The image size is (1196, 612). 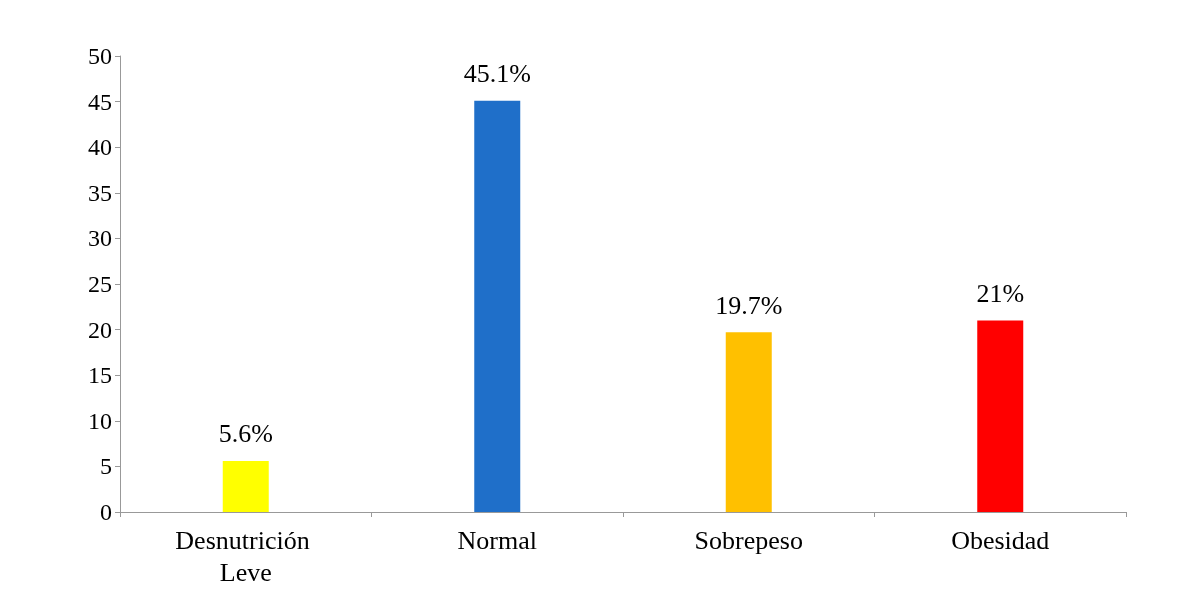 I want to click on y-tick-label: 25, so click(x=100, y=284).